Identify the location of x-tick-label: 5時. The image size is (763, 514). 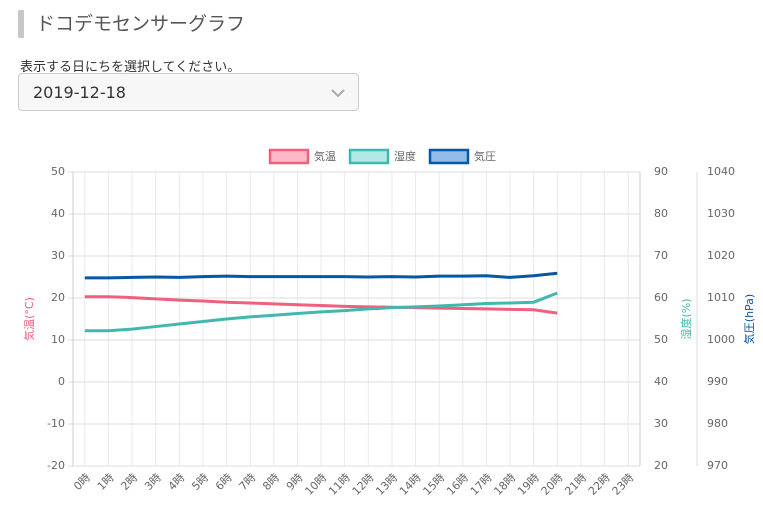
(200, 482).